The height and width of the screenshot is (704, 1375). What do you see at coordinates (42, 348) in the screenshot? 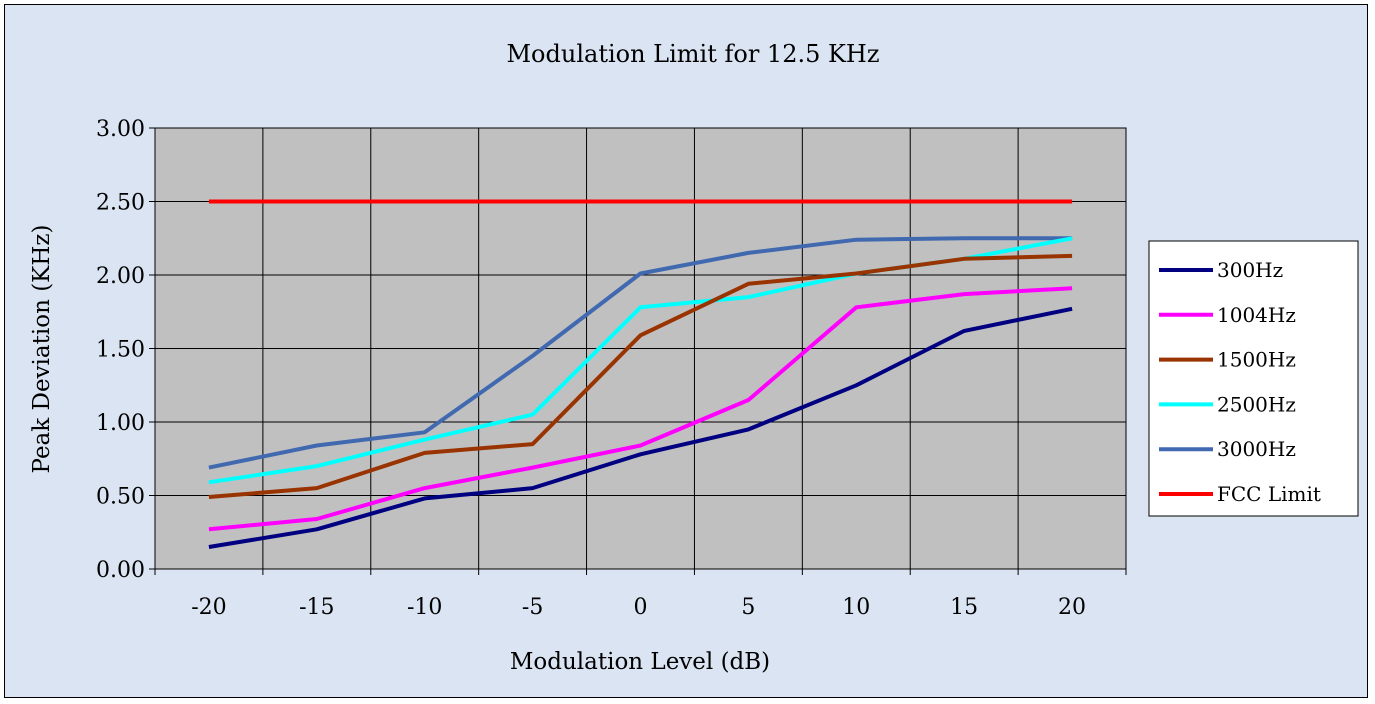
I see `y-axis-title: Peak Deviation (KHz)` at bounding box center [42, 348].